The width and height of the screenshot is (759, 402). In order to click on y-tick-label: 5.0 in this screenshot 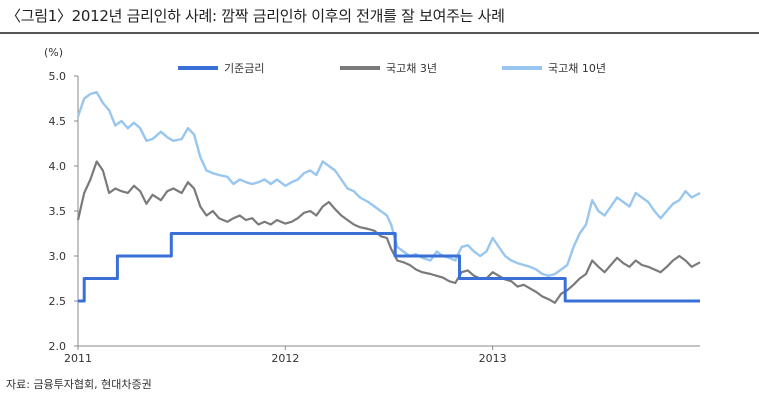, I will do `click(58, 76)`.